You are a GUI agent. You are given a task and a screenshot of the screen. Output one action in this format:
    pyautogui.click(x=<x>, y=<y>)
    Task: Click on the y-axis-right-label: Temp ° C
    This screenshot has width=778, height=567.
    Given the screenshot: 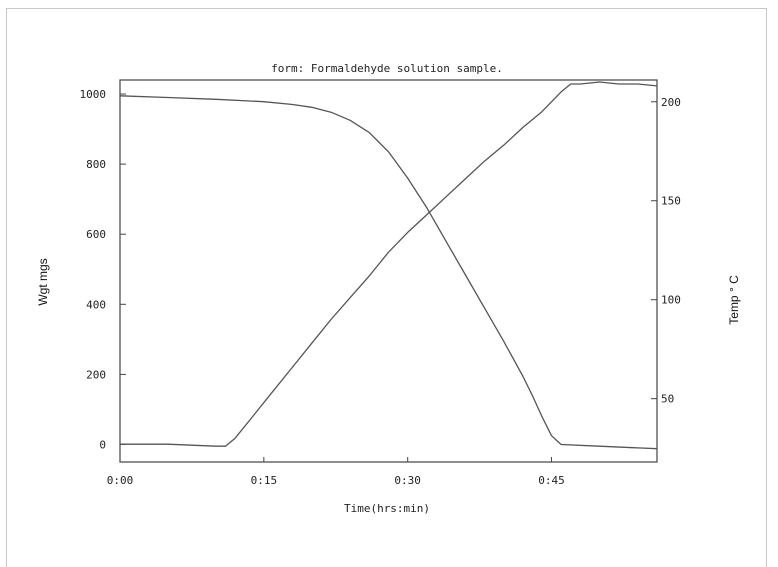 What is the action you would take?
    pyautogui.click(x=734, y=300)
    